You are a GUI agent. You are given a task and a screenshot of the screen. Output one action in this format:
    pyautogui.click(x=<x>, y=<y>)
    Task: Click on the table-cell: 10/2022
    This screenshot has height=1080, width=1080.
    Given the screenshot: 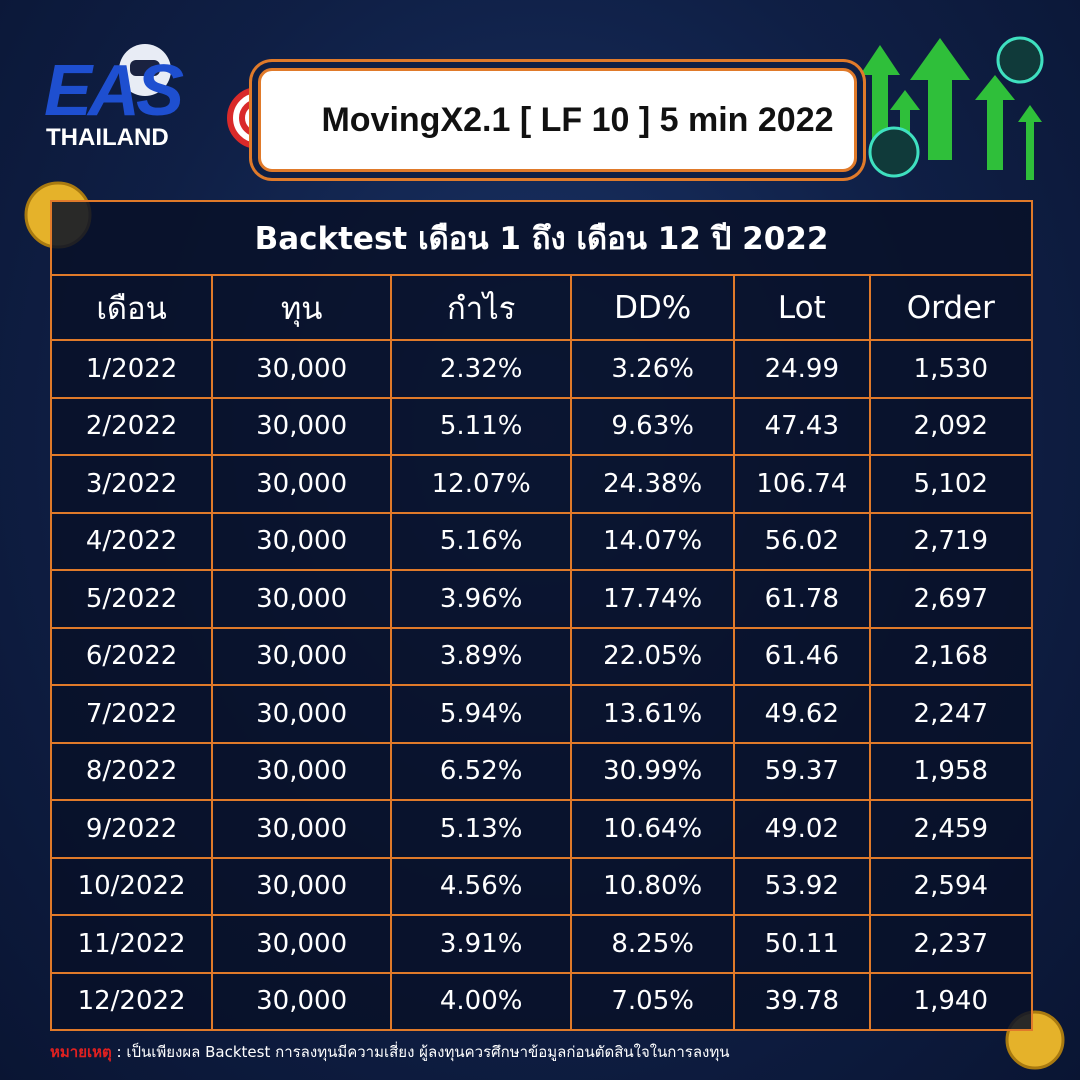 What is the action you would take?
    pyautogui.click(x=131, y=886)
    